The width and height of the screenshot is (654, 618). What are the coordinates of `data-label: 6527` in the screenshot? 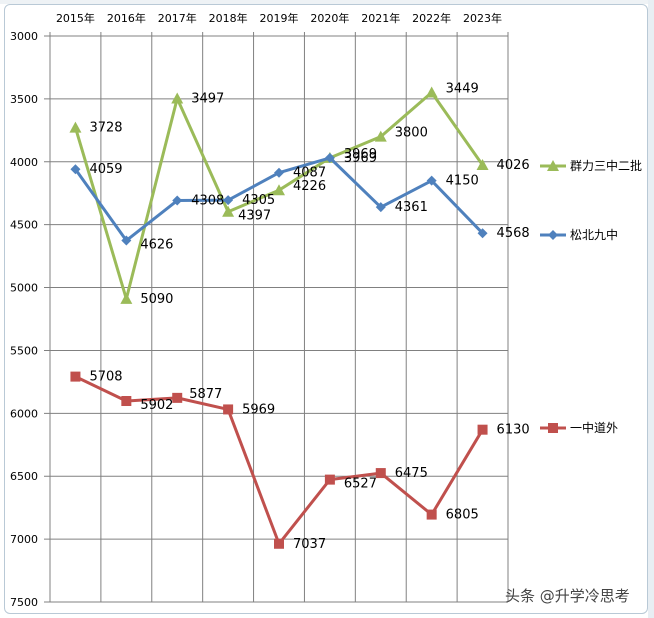 It's located at (360, 484).